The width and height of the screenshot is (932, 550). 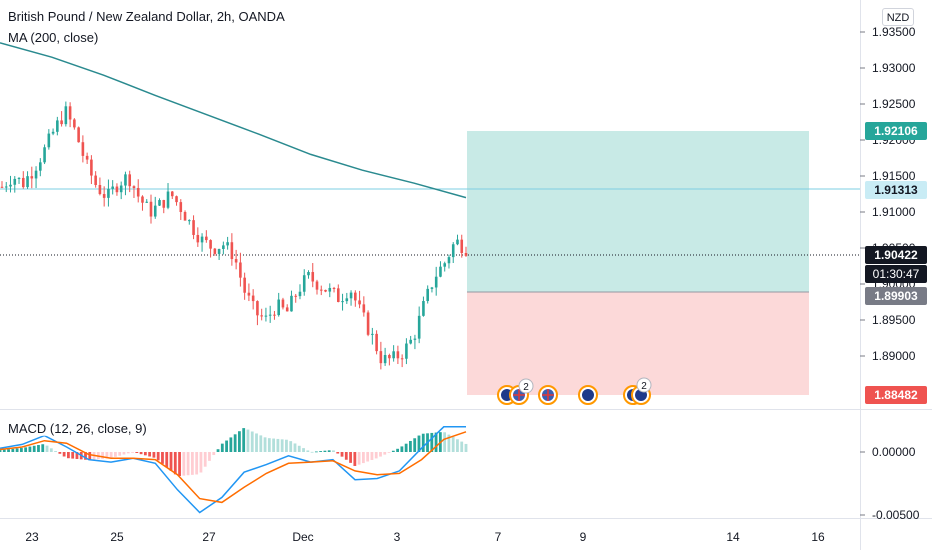 What do you see at coordinates (733, 537) in the screenshot?
I see `time-tick-label: 14` at bounding box center [733, 537].